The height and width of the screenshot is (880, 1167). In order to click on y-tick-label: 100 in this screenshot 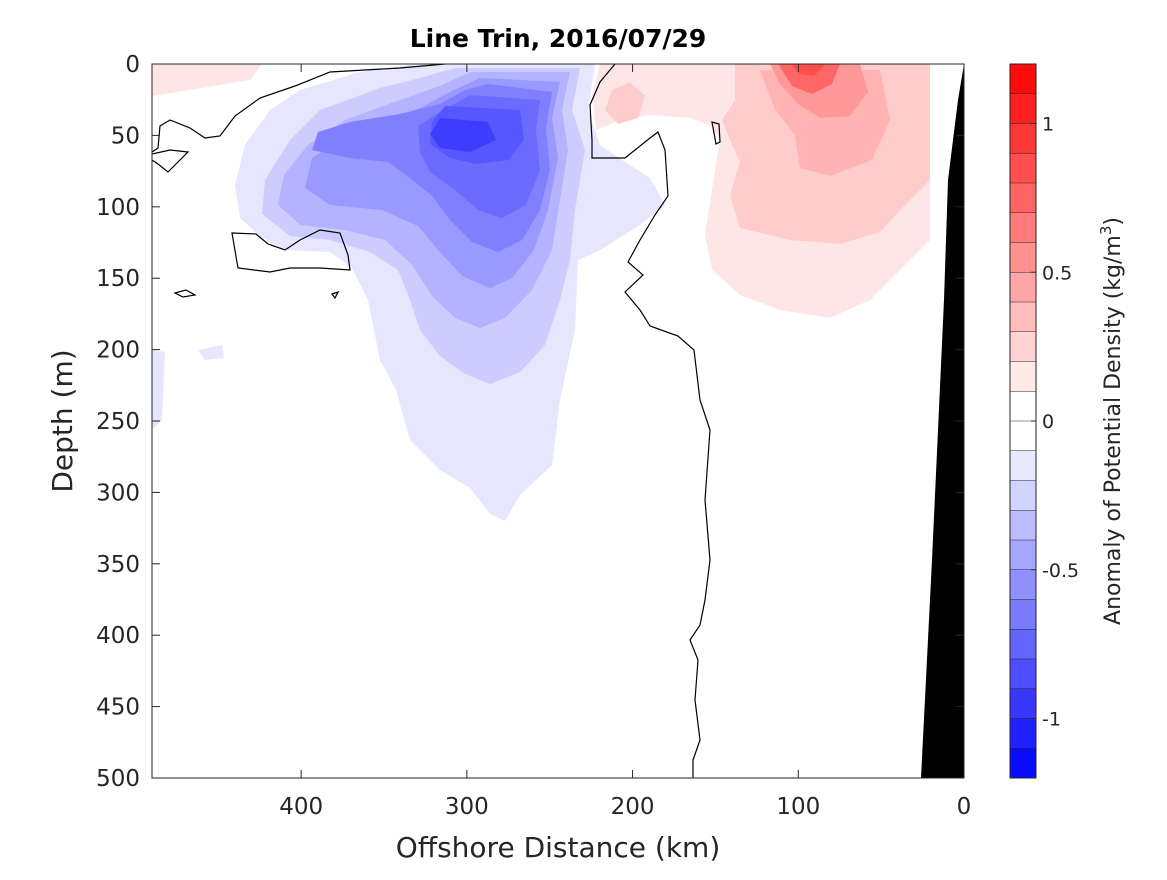, I will do `click(118, 208)`.